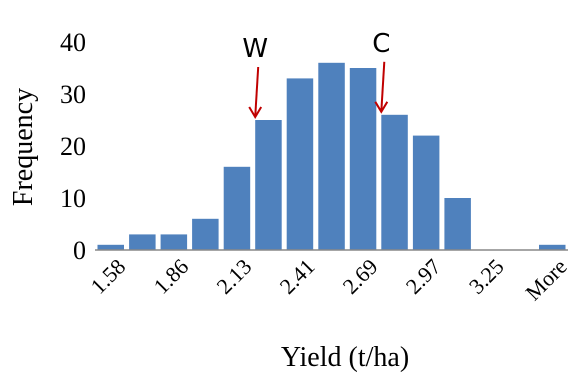 Image resolution: width=568 pixels, height=379 pixels. I want to click on y-tick-labels: 0 10 20 30 40, so click(73, 146).